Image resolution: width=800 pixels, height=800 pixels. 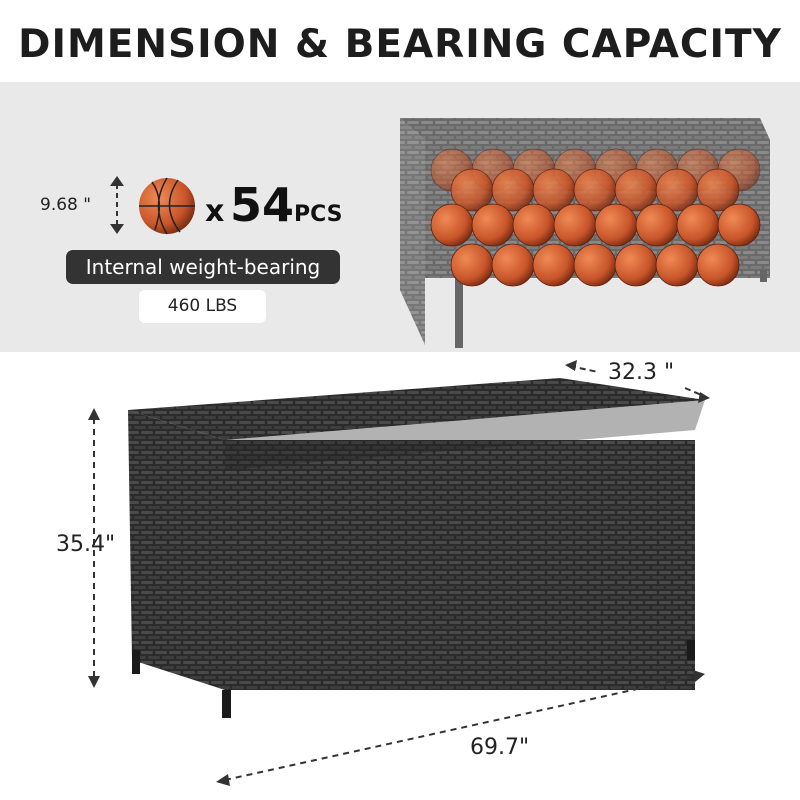 I want to click on depth-label: 32.3 ", so click(x=641, y=372).